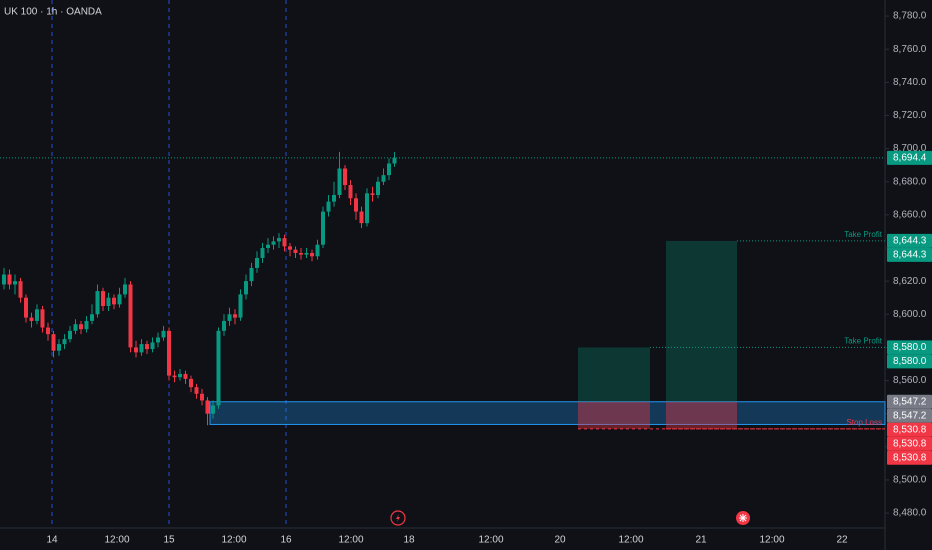  What do you see at coordinates (910, 115) in the screenshot?
I see `y-tick-label: 8,720.0` at bounding box center [910, 115].